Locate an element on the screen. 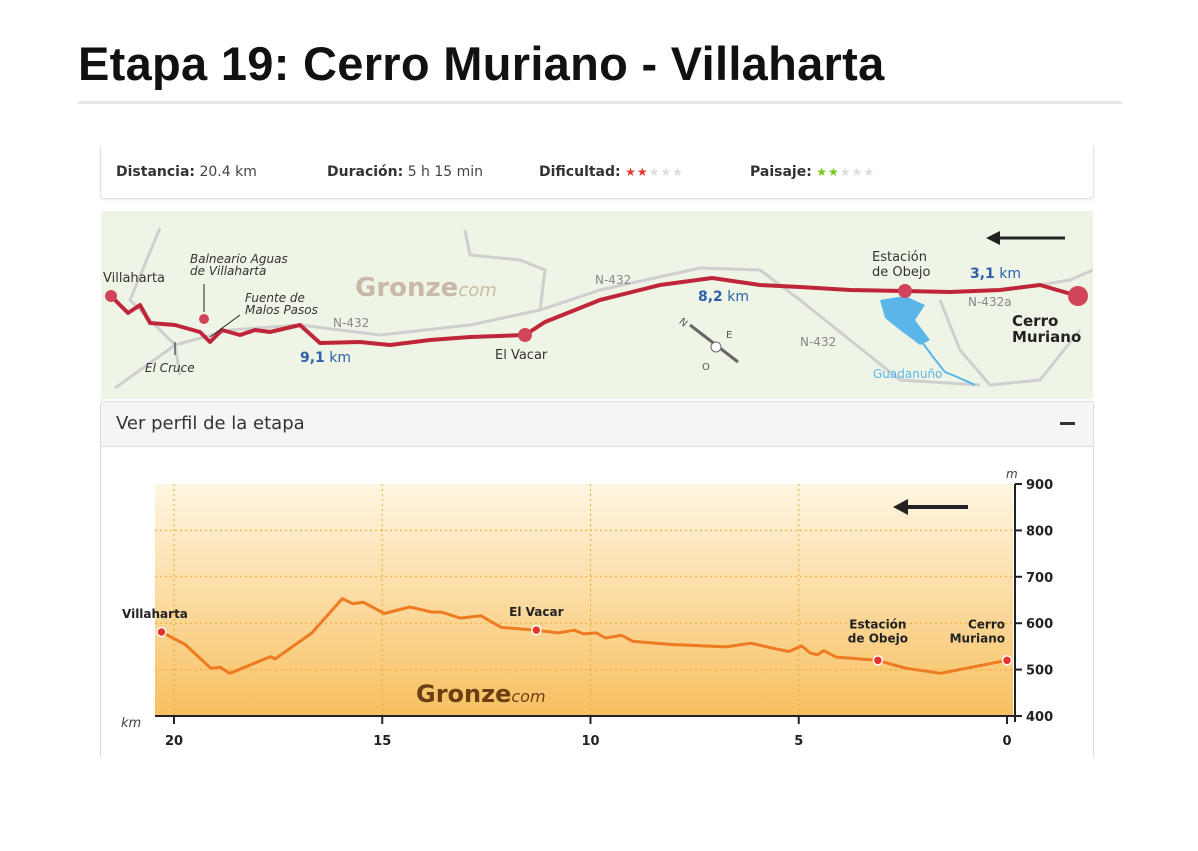 This screenshot has width=1198, height=851. map-watermark: Gronzecom is located at coordinates (426, 288).